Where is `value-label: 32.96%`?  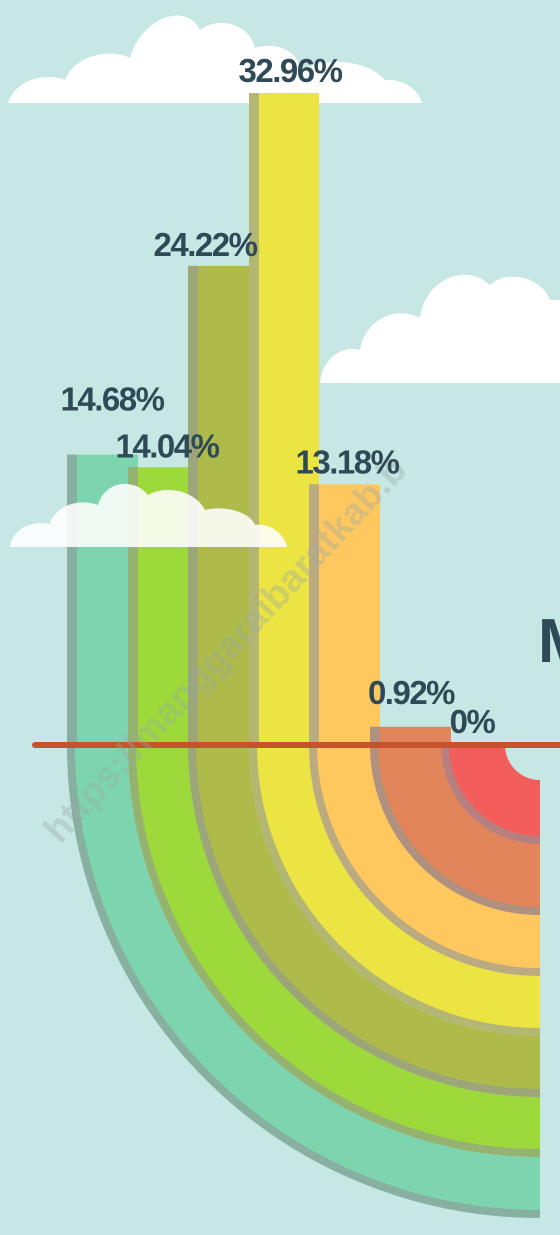 value-label: 32.96% is located at coordinates (291, 70).